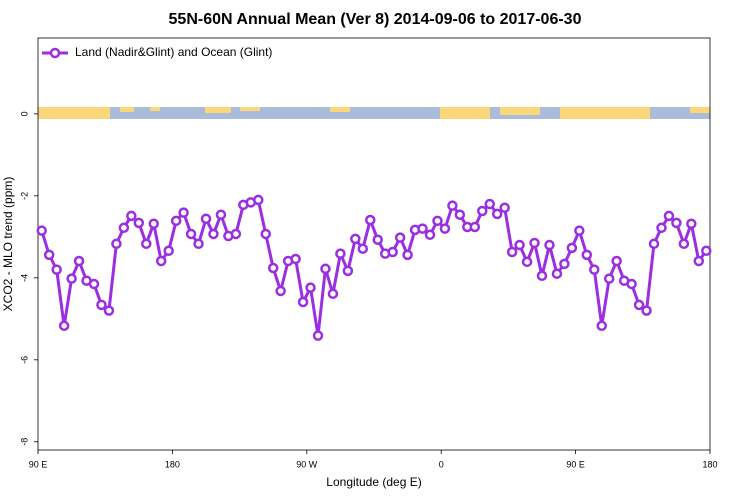 The height and width of the screenshot is (500, 750). I want to click on y-tick-label: -4, so click(24, 278).